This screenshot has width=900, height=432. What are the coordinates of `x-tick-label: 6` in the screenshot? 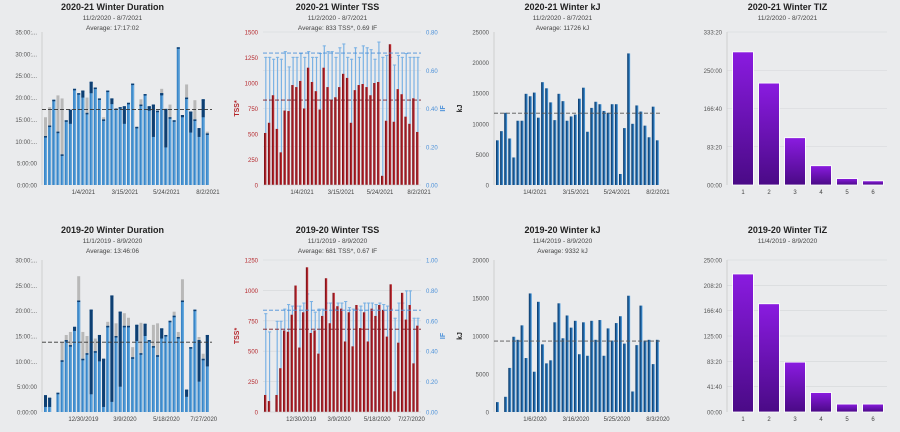 It's located at (873, 193).